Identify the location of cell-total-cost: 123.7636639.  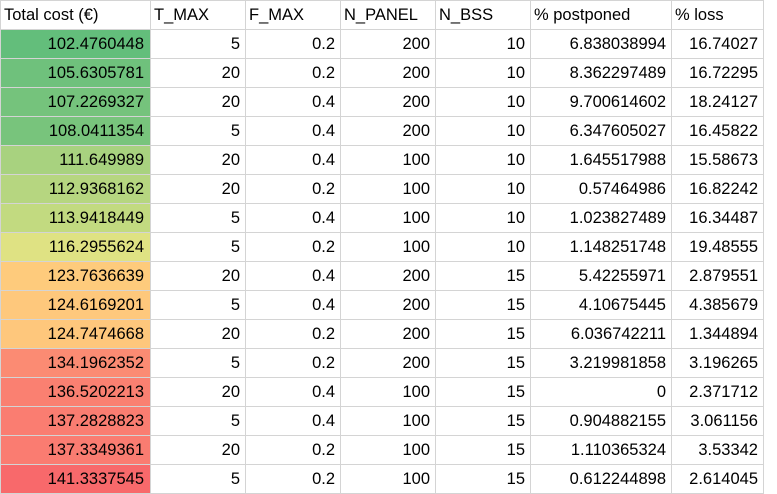
(75, 276).